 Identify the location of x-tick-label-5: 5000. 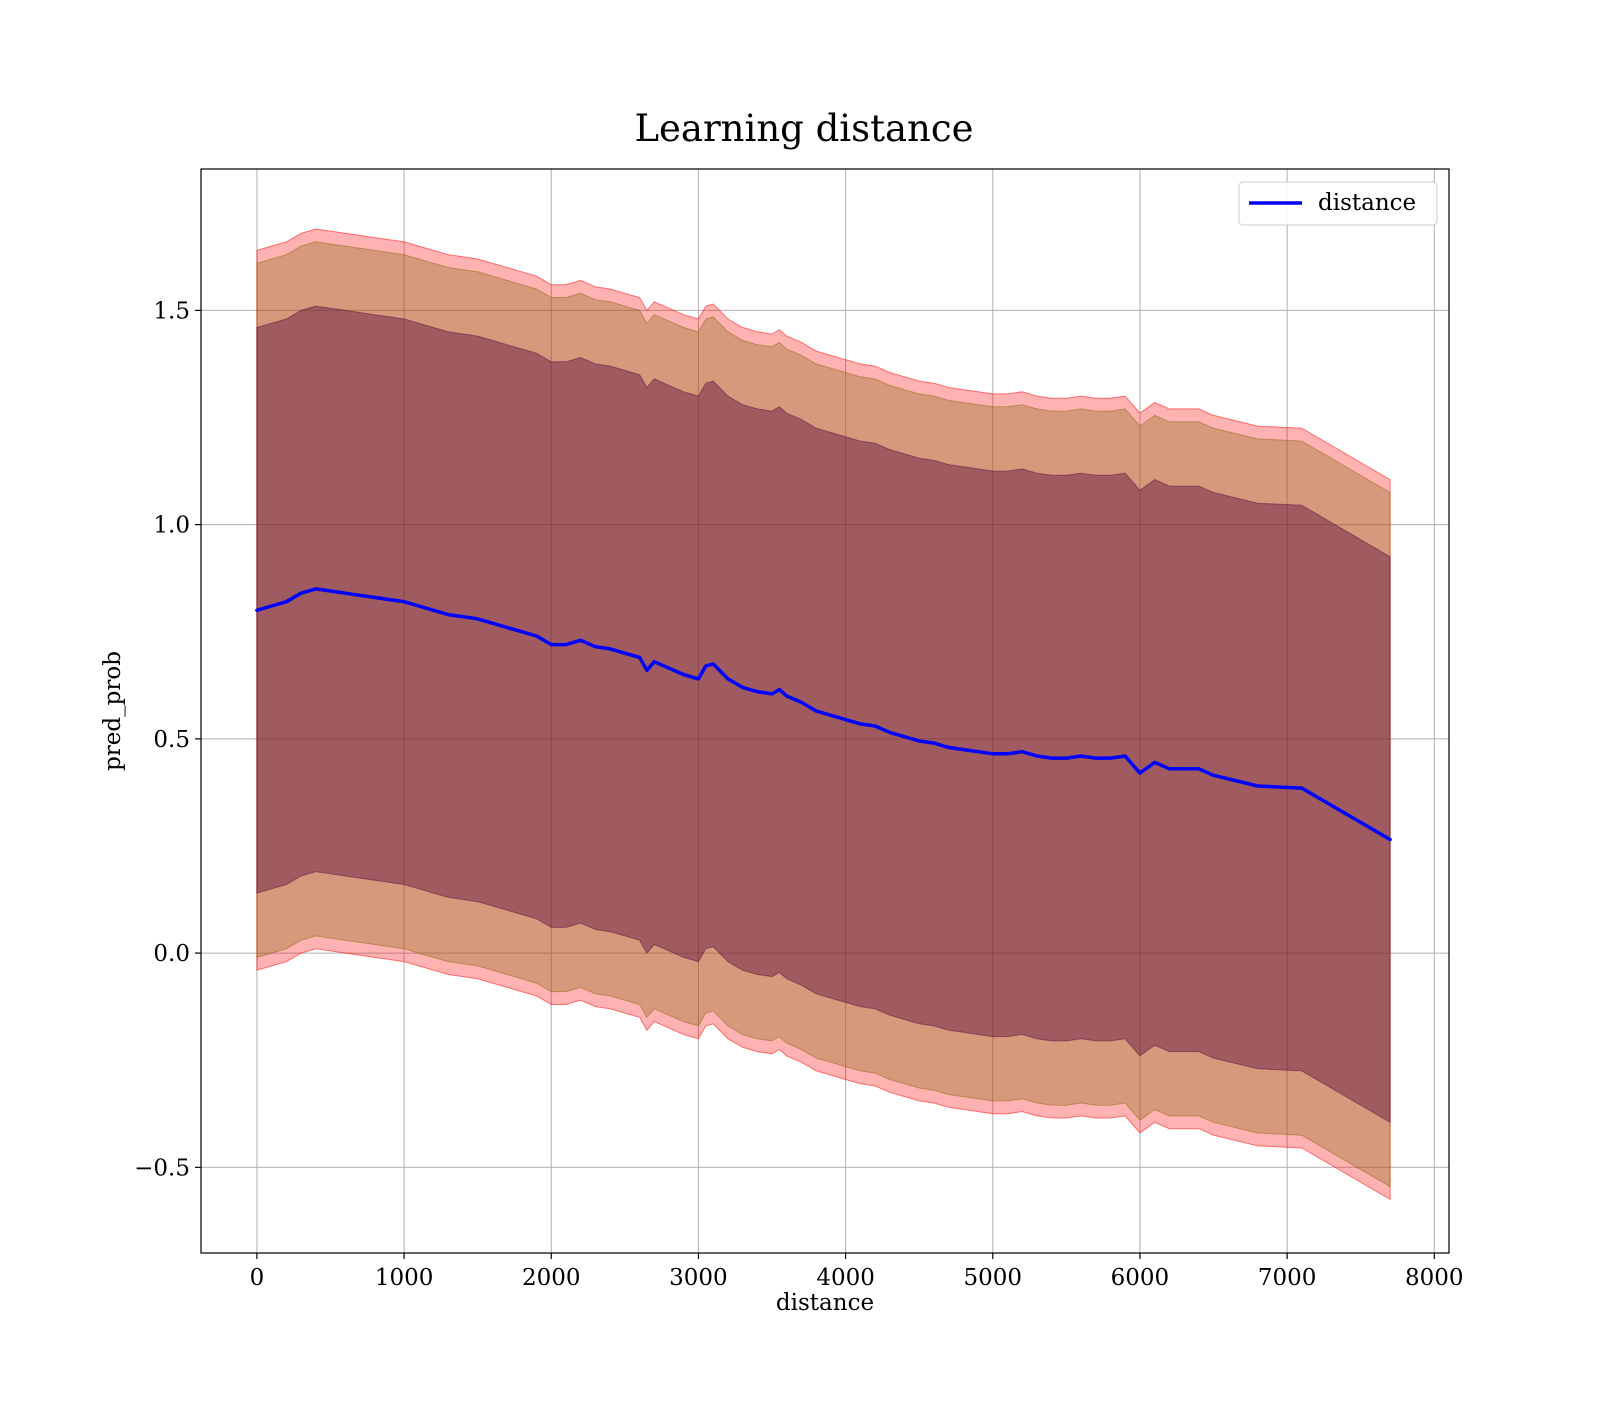
(993, 1278).